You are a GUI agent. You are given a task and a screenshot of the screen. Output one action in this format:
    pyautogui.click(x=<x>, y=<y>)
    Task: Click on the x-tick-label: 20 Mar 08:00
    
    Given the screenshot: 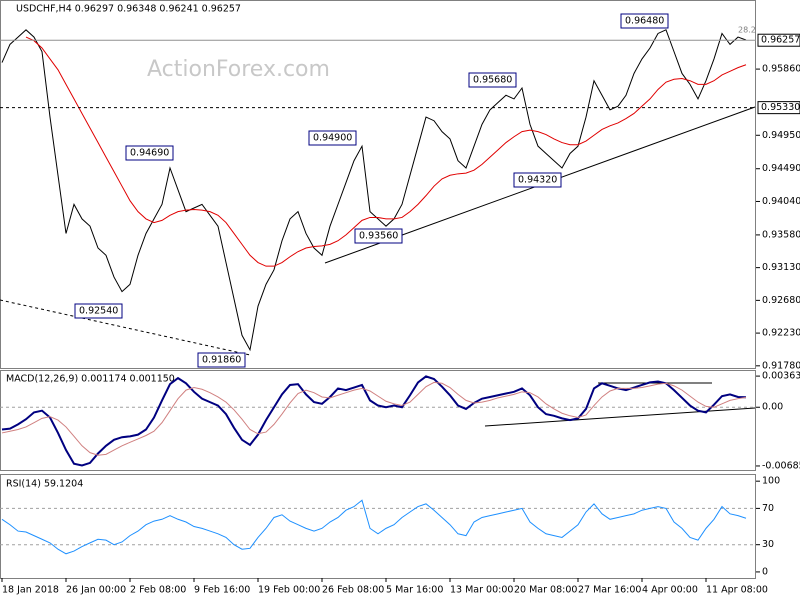 What is the action you would take?
    pyautogui.click(x=545, y=590)
    